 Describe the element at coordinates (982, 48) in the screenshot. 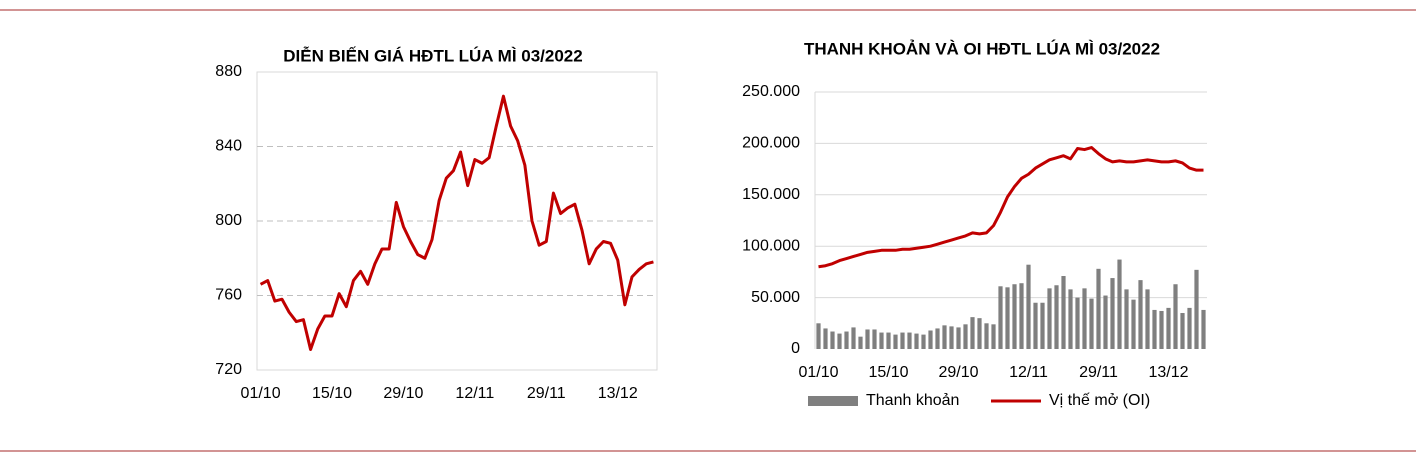

I see `chart-title: THANH KHOẢN VÀ OI HĐTL LÚA MÌ 03/2022` at that location.